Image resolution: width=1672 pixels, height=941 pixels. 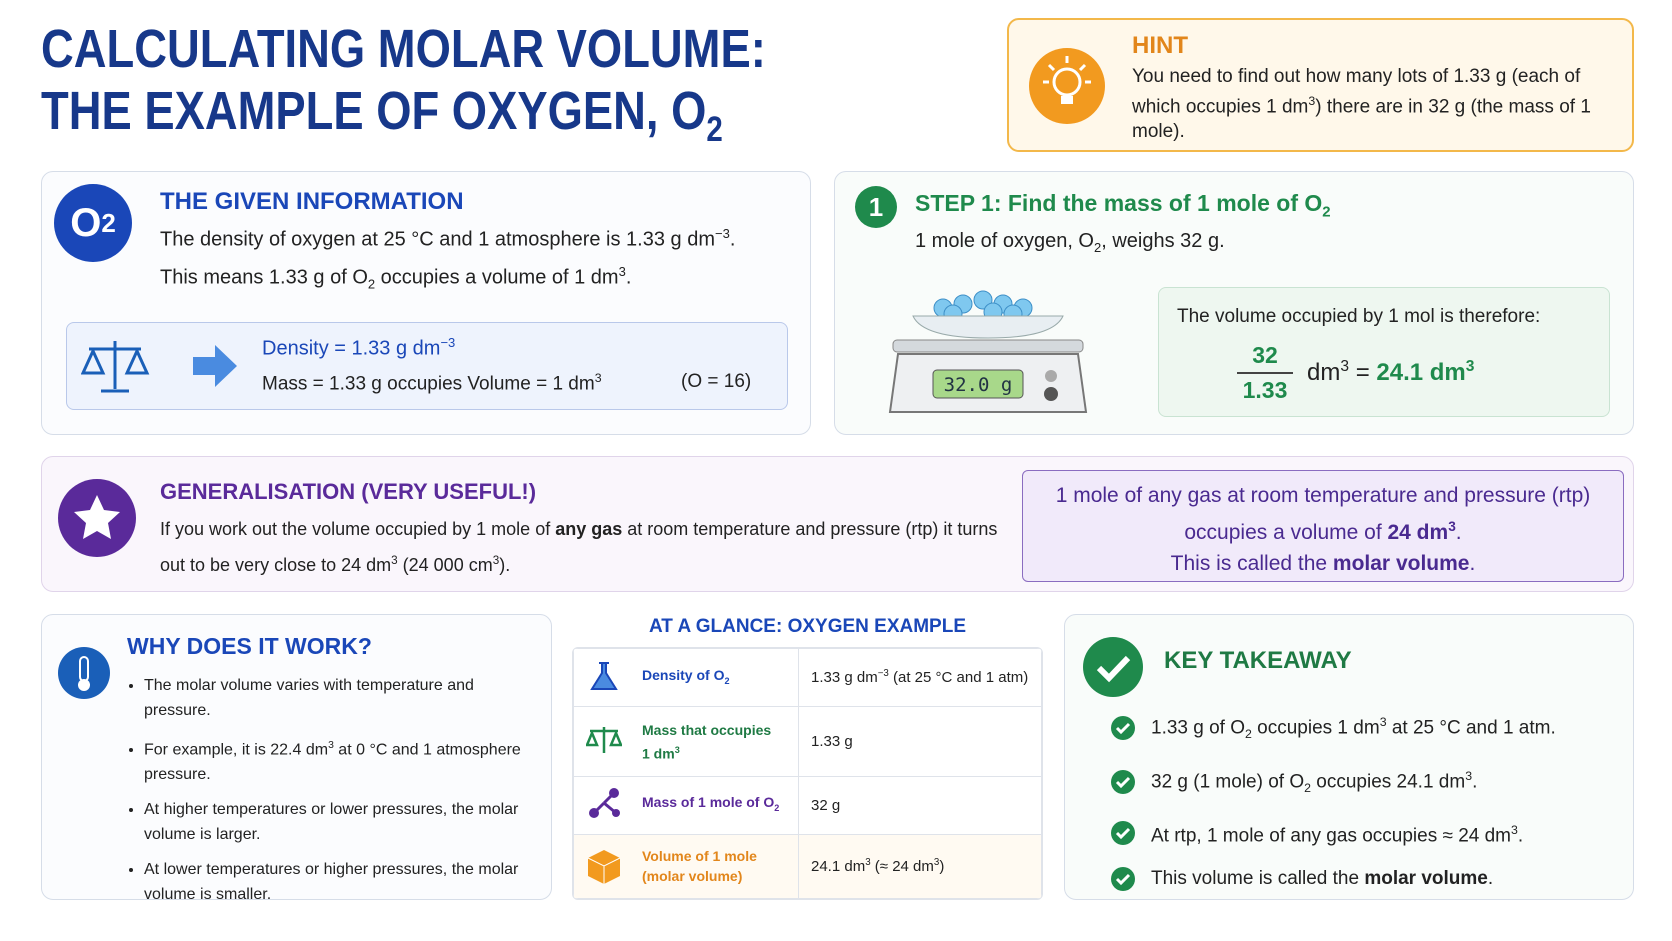 I want to click on table-title: AT A GLANCE: OXYGEN EXAMPLE, so click(x=807, y=626).